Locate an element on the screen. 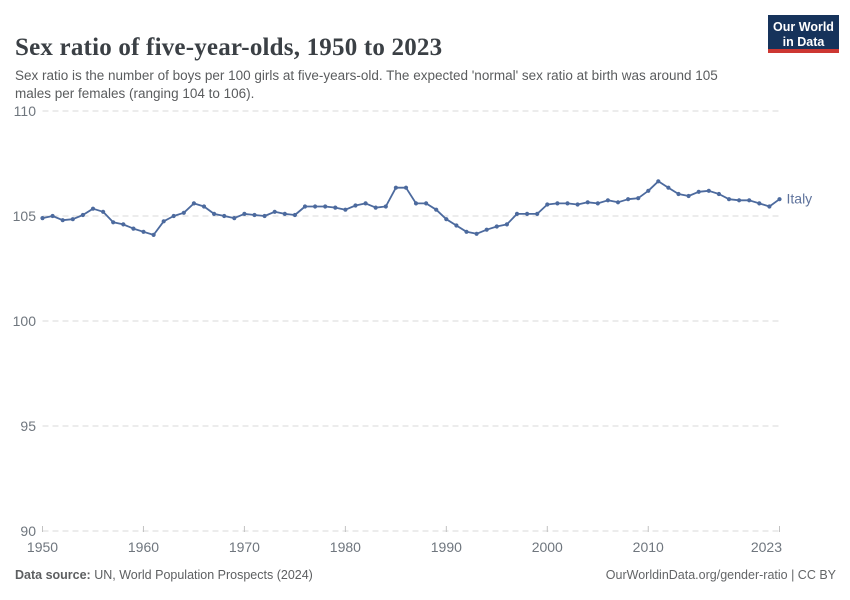 This screenshot has width=850, height=600. x-axis-label: 1990 is located at coordinates (446, 547).